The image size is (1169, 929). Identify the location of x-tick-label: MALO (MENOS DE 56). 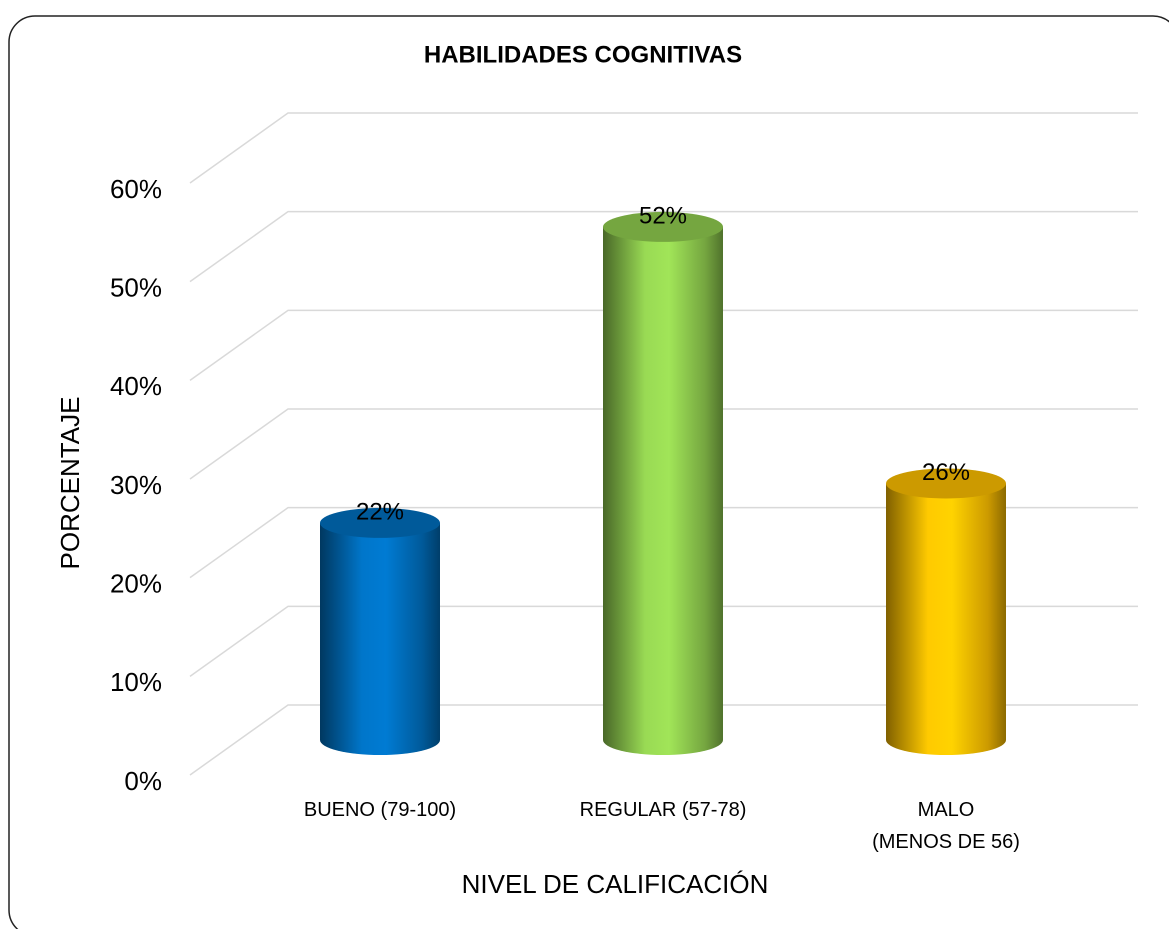
(946, 826).